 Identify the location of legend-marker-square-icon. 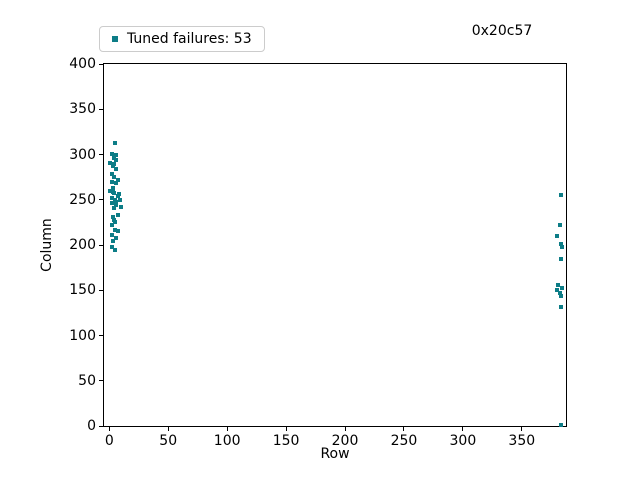
(115, 39).